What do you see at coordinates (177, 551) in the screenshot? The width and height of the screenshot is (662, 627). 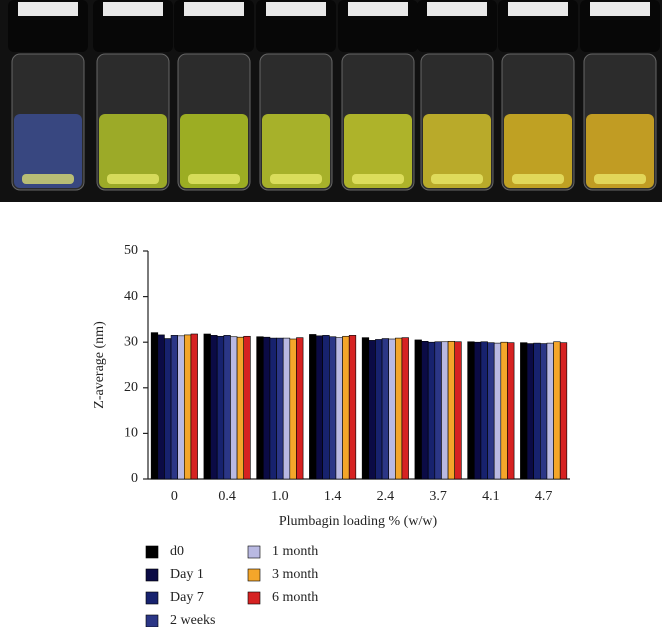 I see `legend-label: d0` at bounding box center [177, 551].